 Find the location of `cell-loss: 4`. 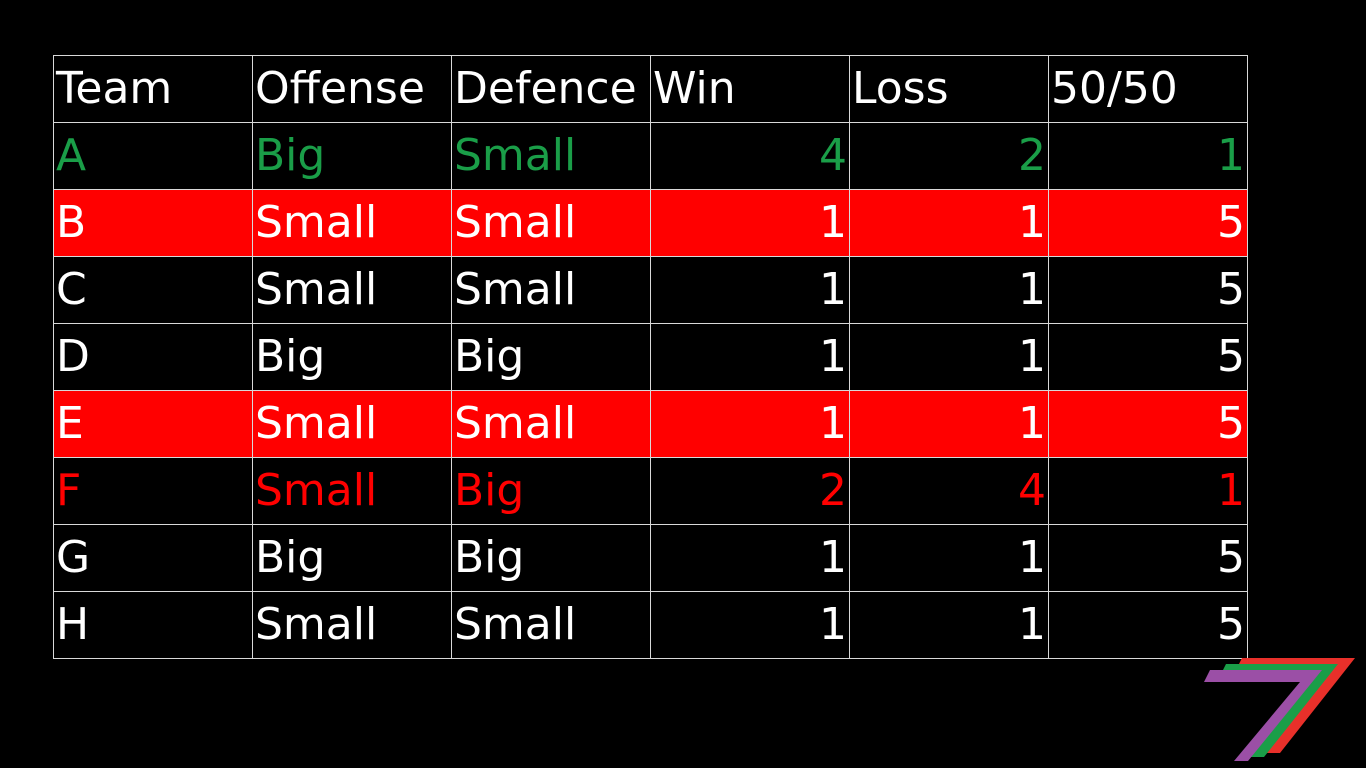

cell-loss: 4 is located at coordinates (949, 491).